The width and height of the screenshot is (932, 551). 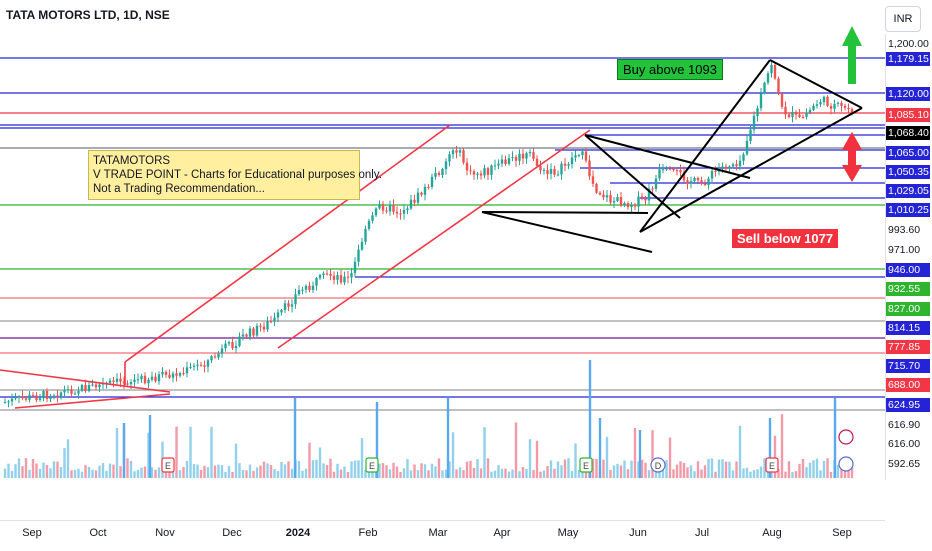 What do you see at coordinates (132, 161) in the screenshot?
I see `note-line-1: TATAMOTORS` at bounding box center [132, 161].